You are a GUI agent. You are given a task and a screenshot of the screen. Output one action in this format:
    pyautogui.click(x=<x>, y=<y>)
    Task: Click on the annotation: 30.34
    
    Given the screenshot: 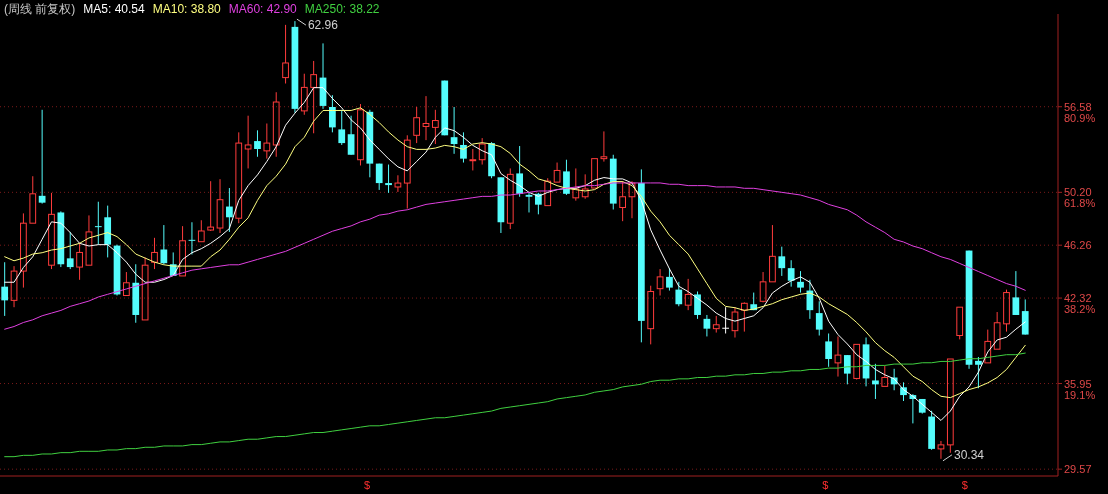 What is the action you would take?
    pyautogui.click(x=969, y=454)
    